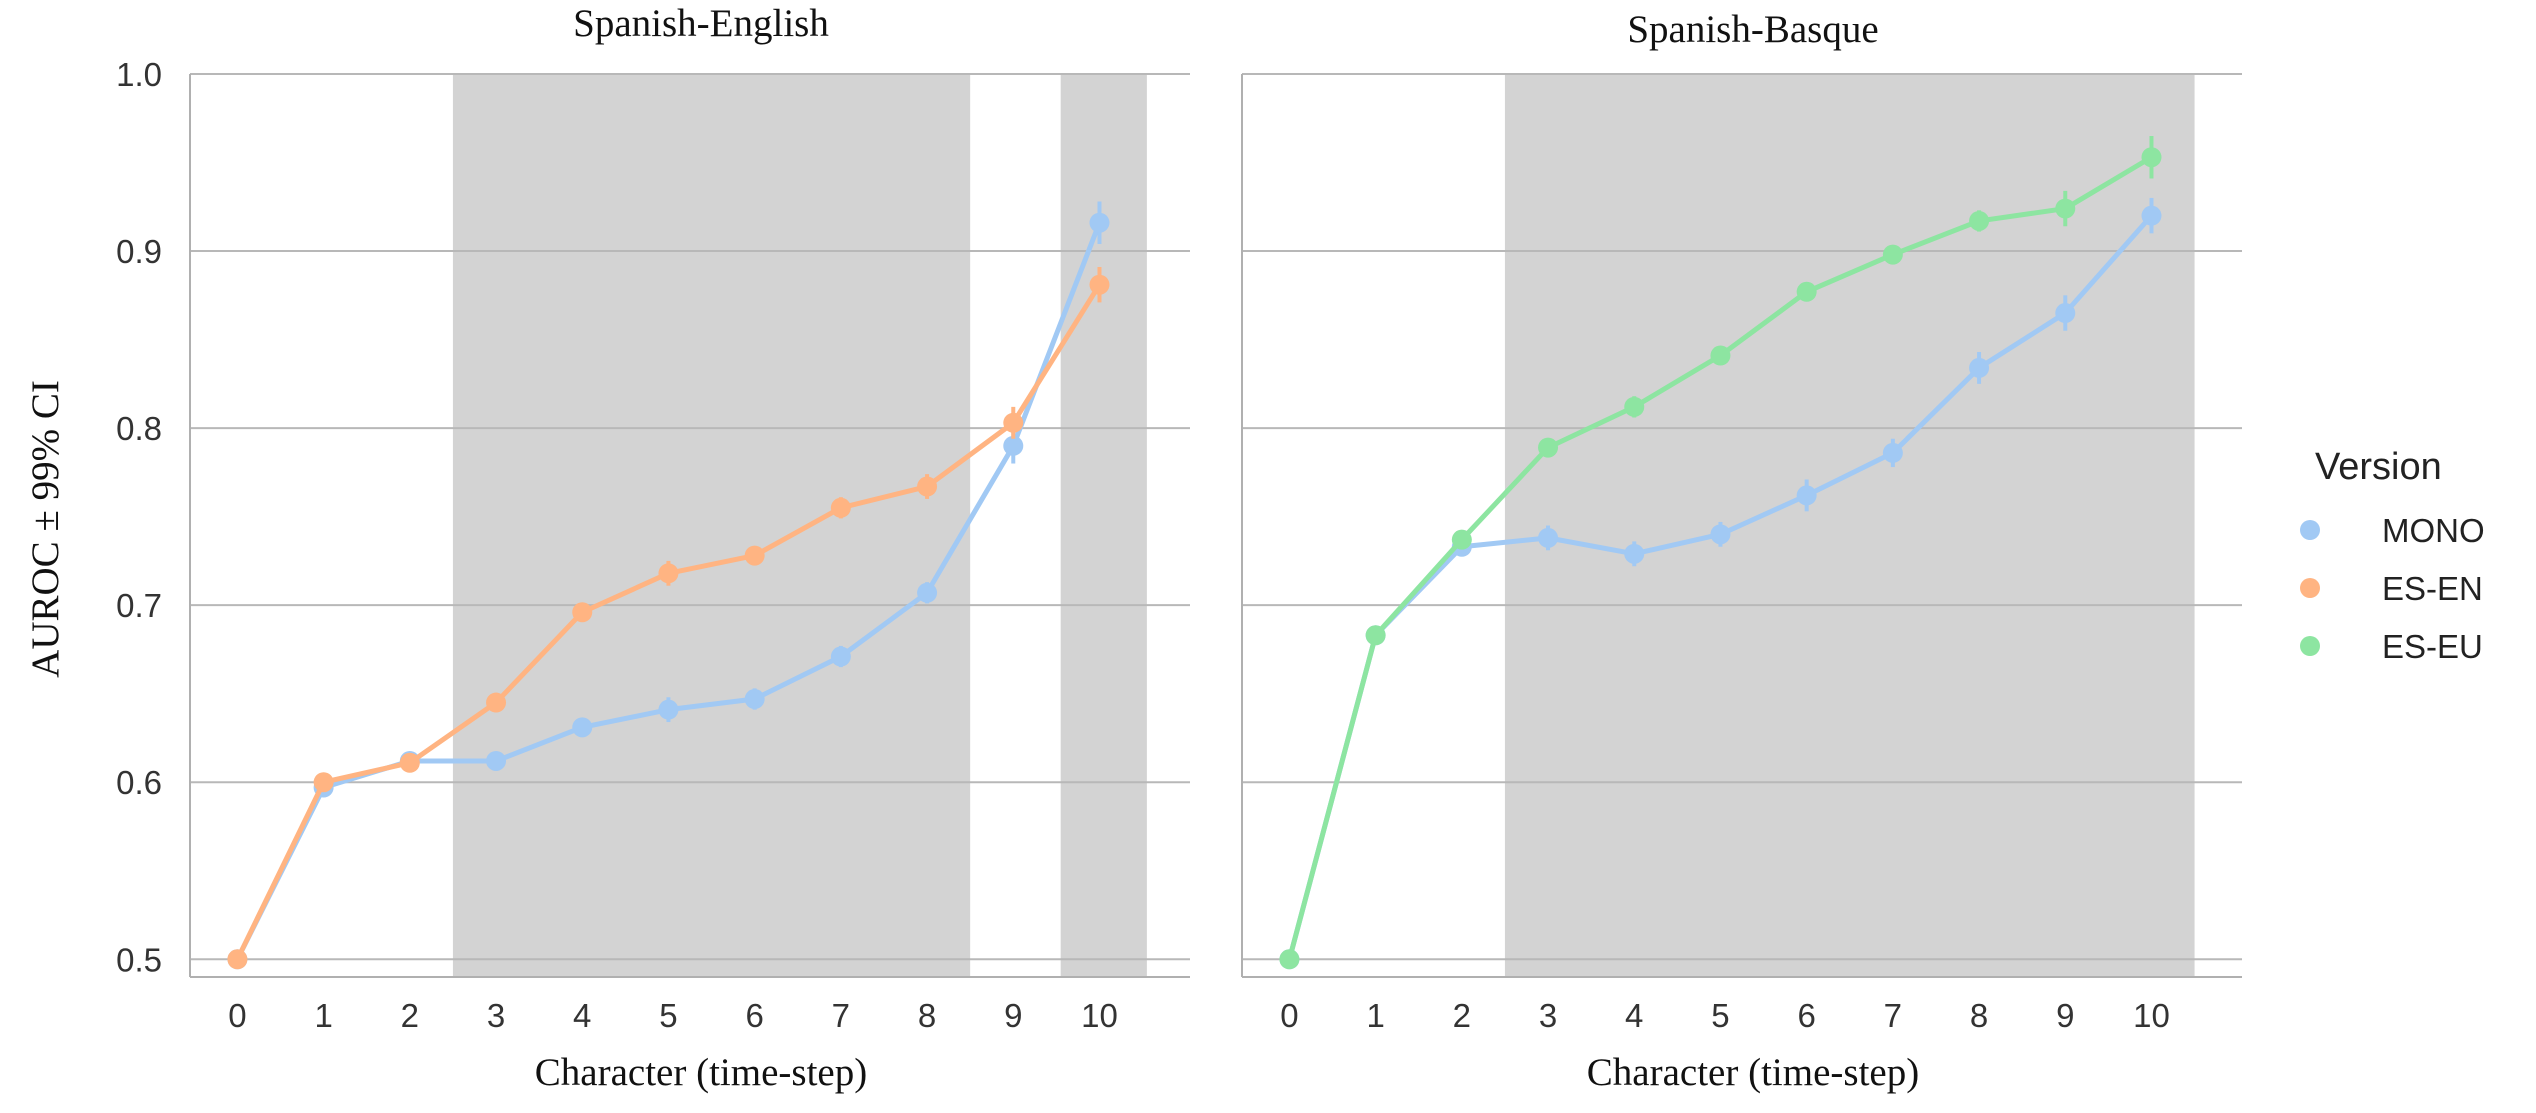 Image resolution: width=2536 pixels, height=1113 pixels. I want to click on legend-item-es-eu: ES-EU, so click(2391, 646).